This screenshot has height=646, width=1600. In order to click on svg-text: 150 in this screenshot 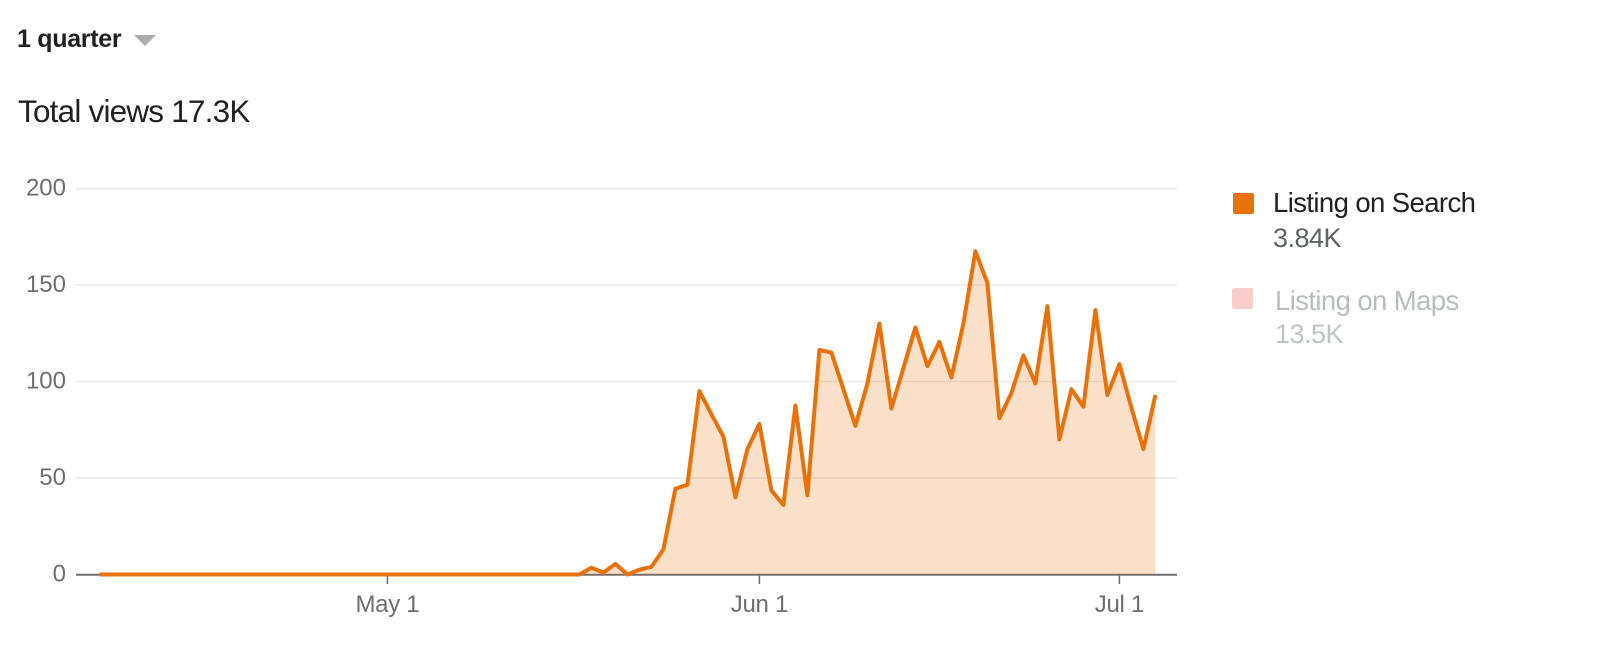, I will do `click(46, 284)`.